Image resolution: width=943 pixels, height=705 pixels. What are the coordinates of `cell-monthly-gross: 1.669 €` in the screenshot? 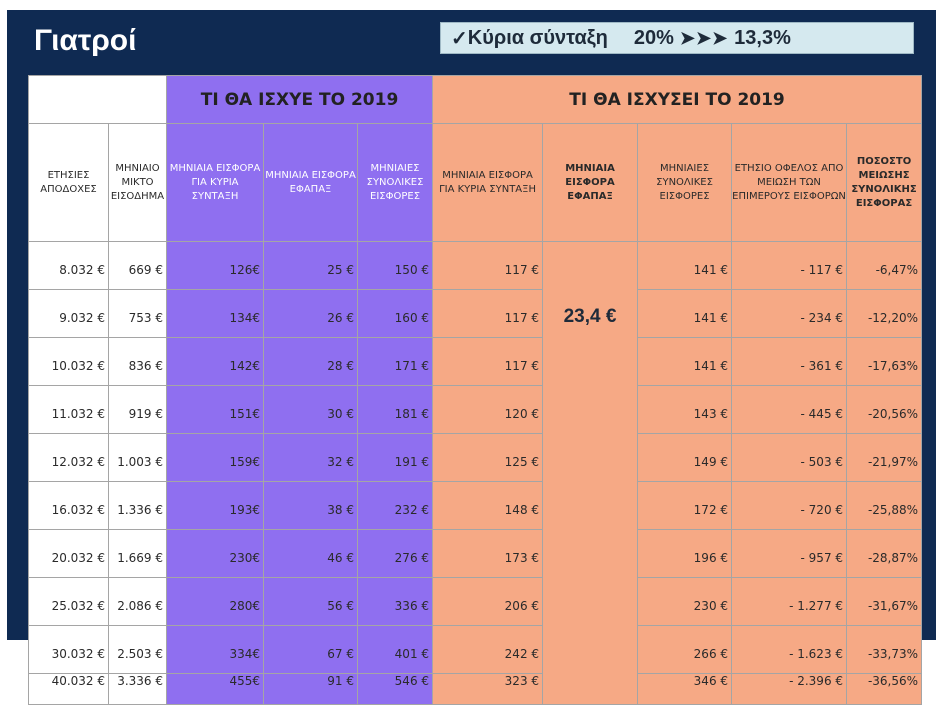 It's located at (137, 553).